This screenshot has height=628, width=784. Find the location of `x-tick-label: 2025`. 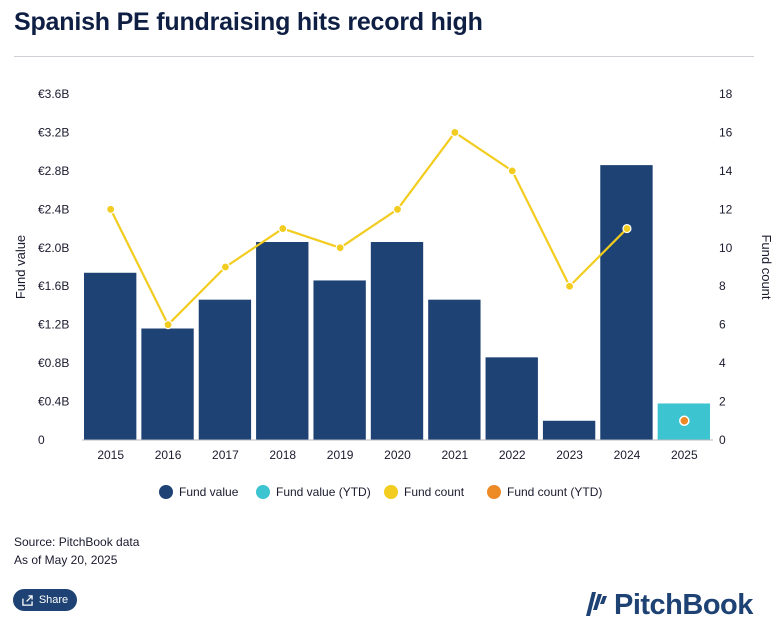

x-tick-label: 2025 is located at coordinates (684, 455).